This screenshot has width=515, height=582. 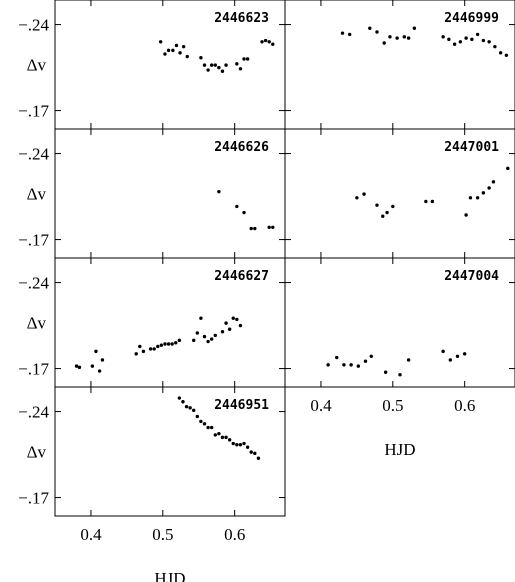 I want to click on panel-label: 2446627, so click(x=241, y=276).